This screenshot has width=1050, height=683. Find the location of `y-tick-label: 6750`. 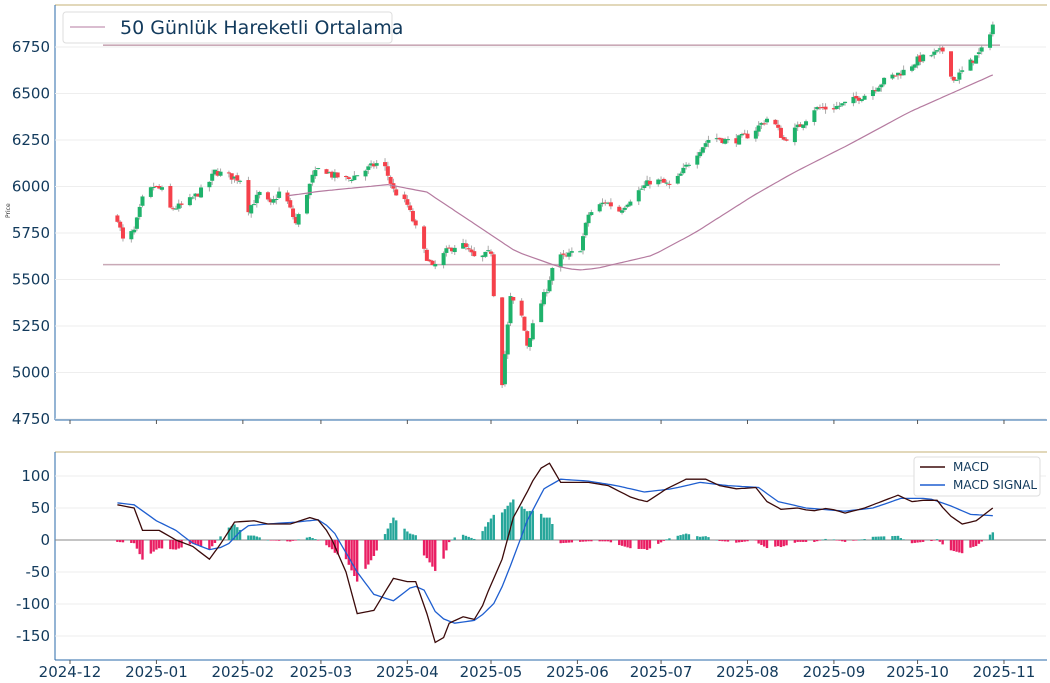

y-tick-label: 6750 is located at coordinates (31, 47).